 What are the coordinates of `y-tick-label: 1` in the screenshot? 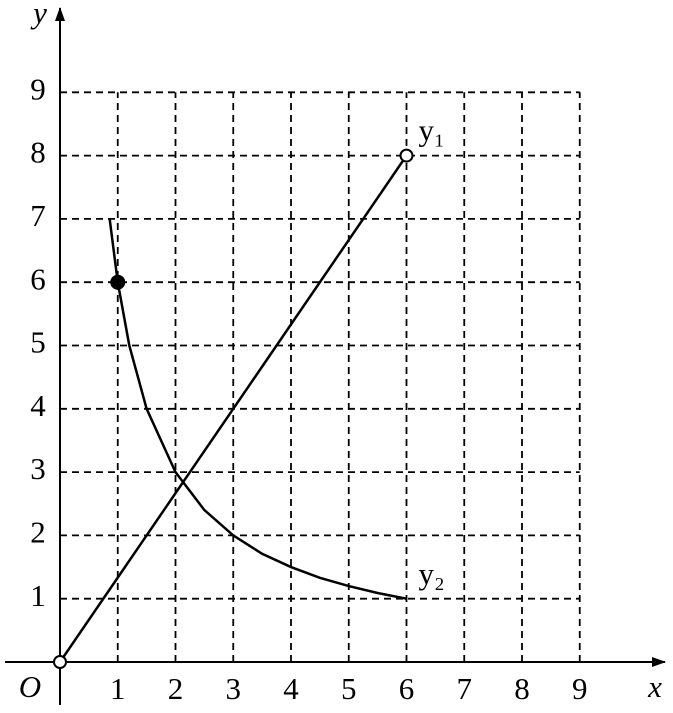 It's located at (38, 595).